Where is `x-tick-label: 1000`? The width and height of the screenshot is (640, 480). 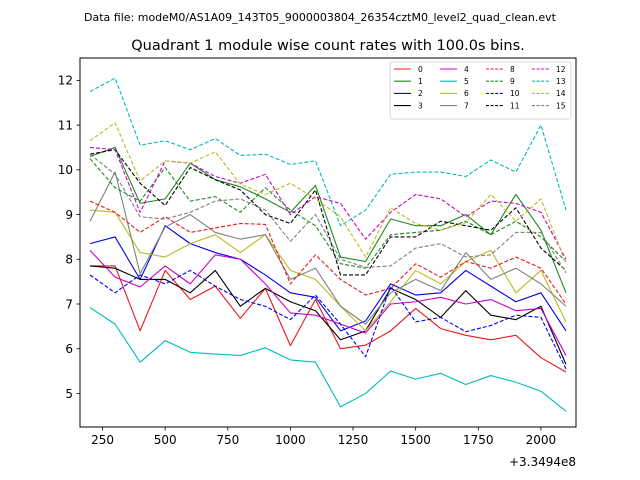 x-tick-label: 1000 is located at coordinates (290, 440).